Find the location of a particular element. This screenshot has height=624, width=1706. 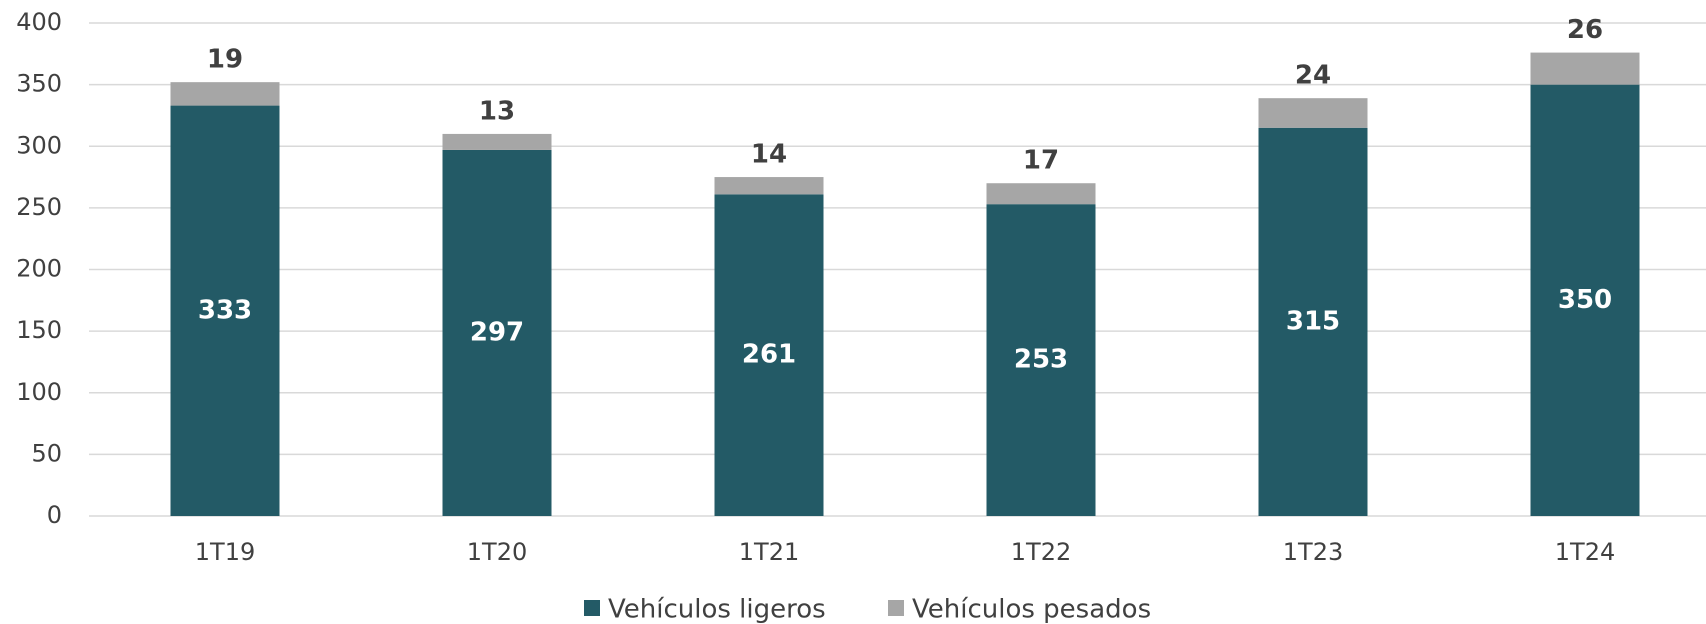

y-tick-label: 250 is located at coordinates (39, 207).